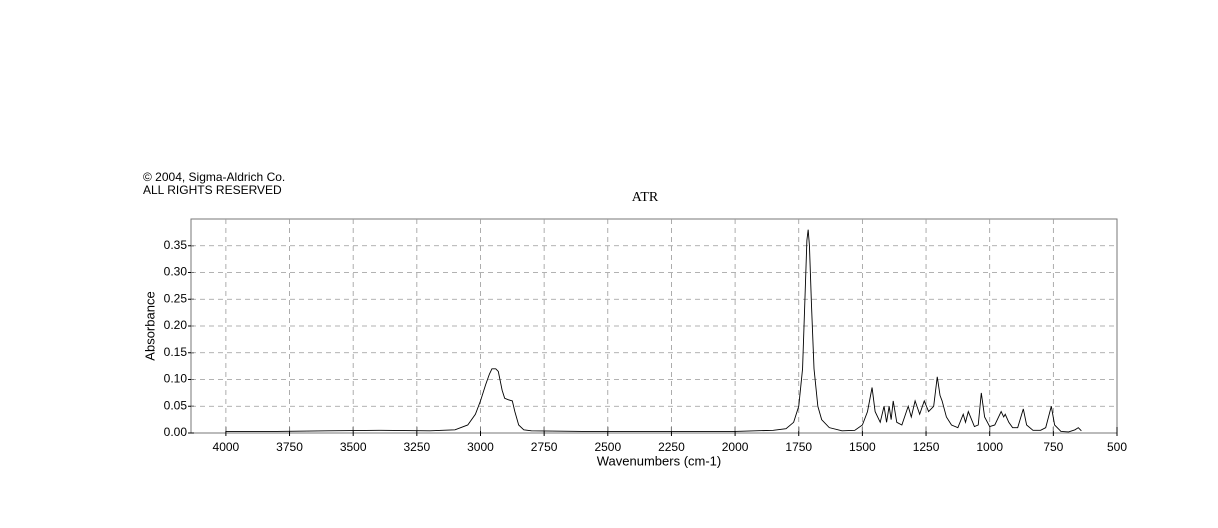 This screenshot has width=1218, height=528. I want to click on y-tick-label: 0.35, so click(176, 245).